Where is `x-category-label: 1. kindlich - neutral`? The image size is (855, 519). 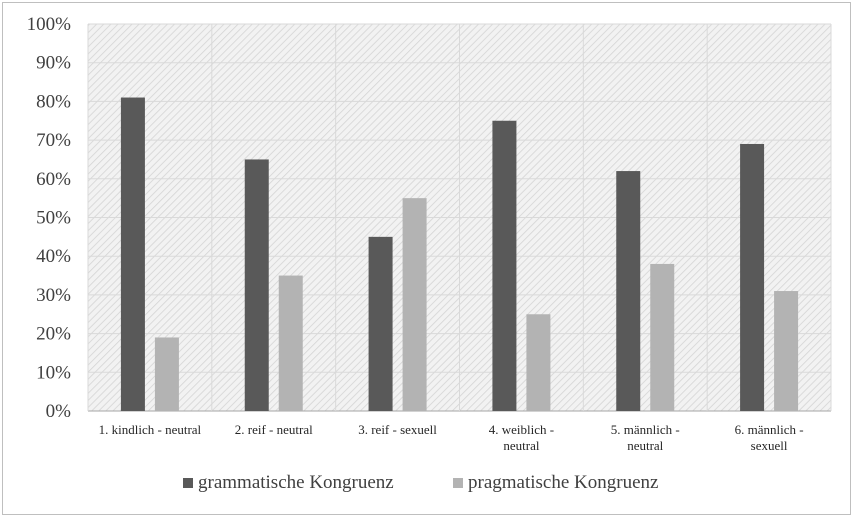 x-category-label: 1. kindlich - neutral is located at coordinates (150, 429).